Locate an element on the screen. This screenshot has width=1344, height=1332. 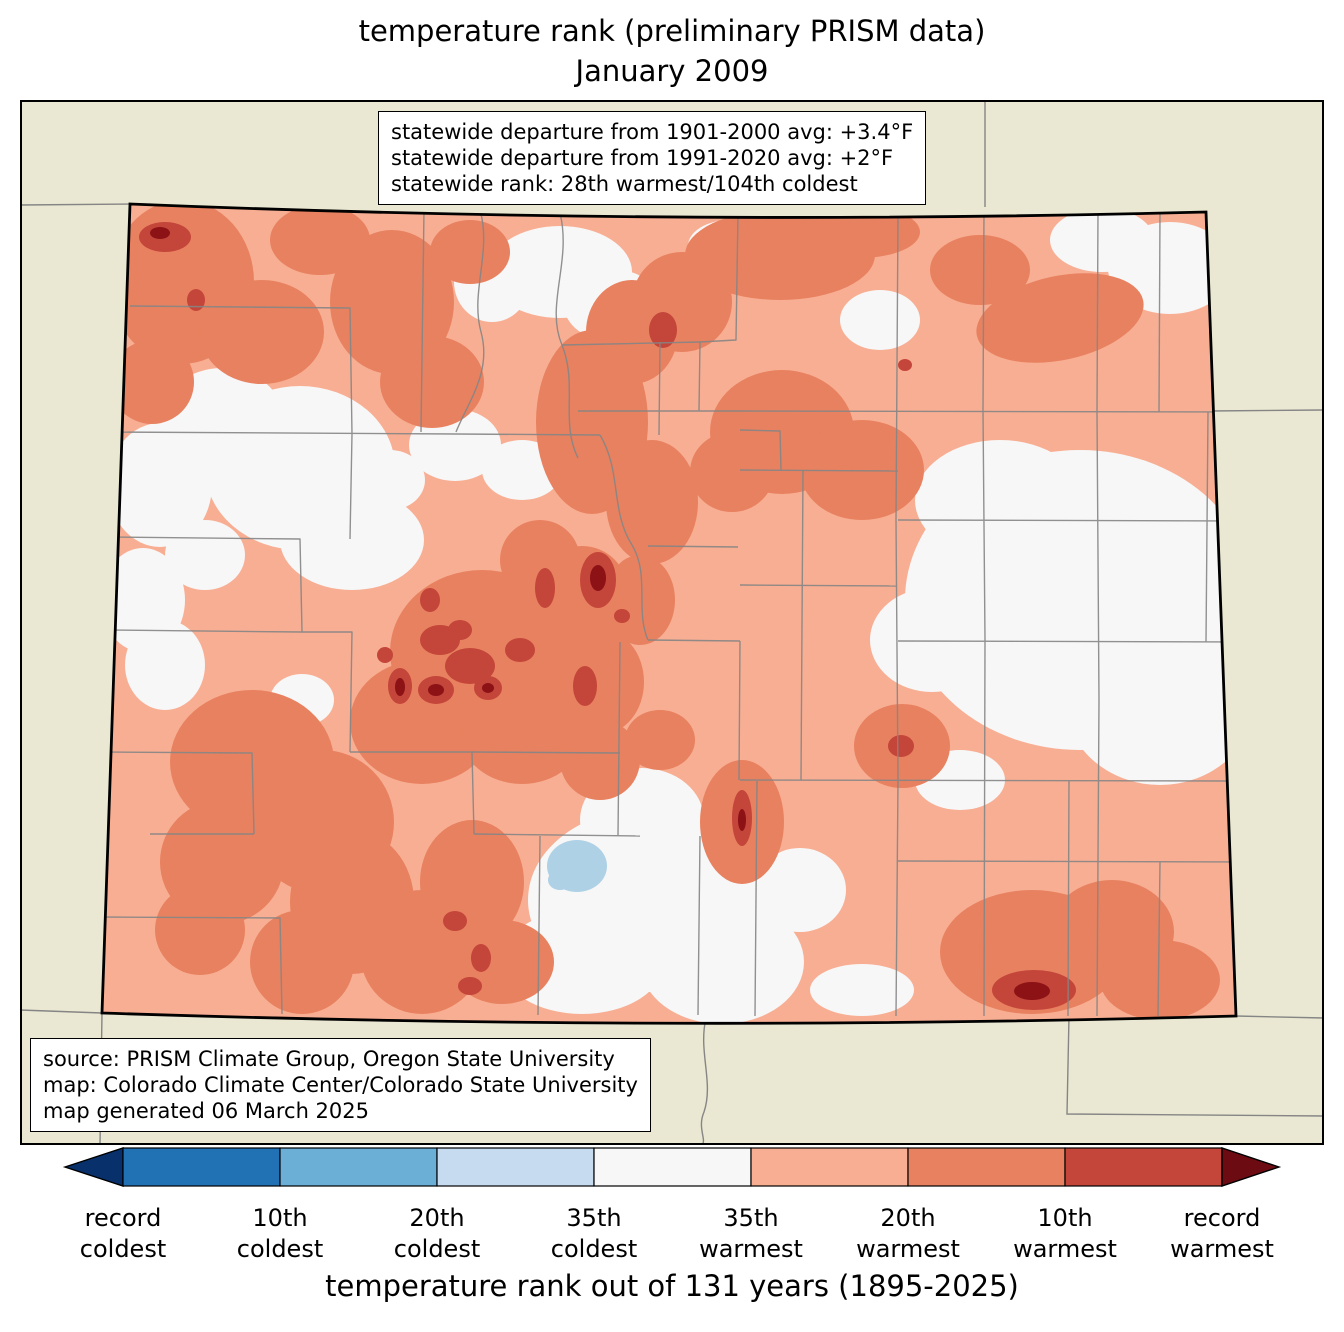
colorbar-label-35th-coldest: 35th coldest is located at coordinates (594, 1233).